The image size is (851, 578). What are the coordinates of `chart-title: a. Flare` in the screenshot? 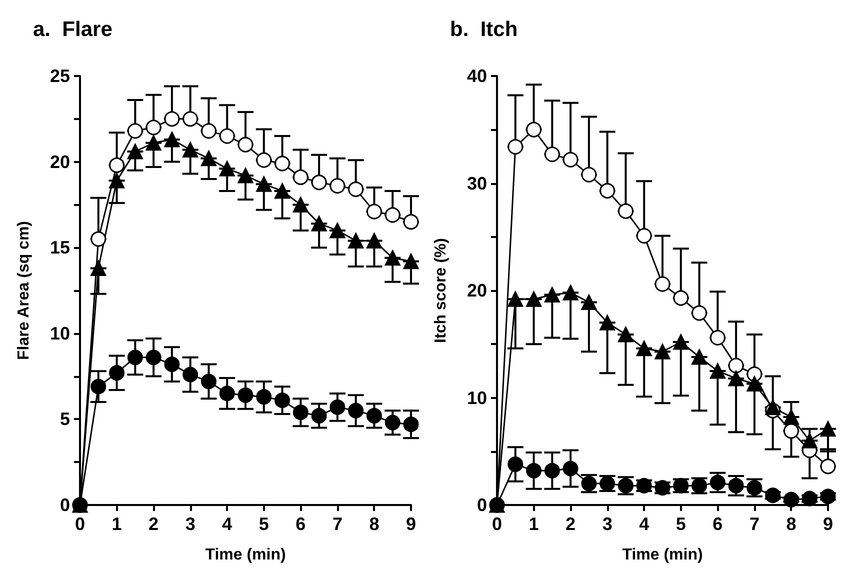 It's located at (72, 29).